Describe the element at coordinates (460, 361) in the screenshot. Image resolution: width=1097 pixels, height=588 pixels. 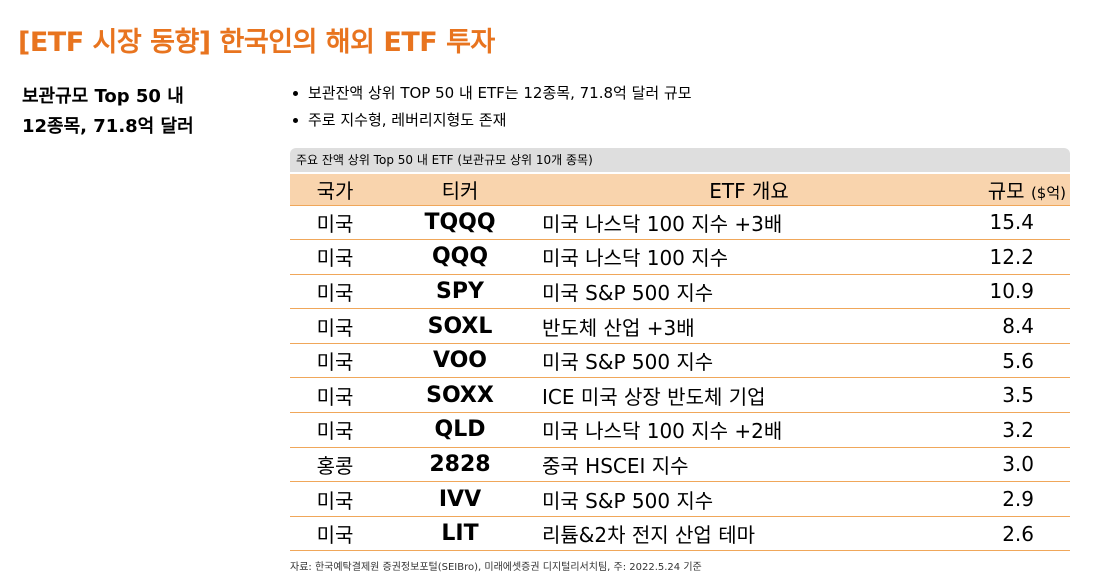
I see `cell-ticker: VOO` at that location.